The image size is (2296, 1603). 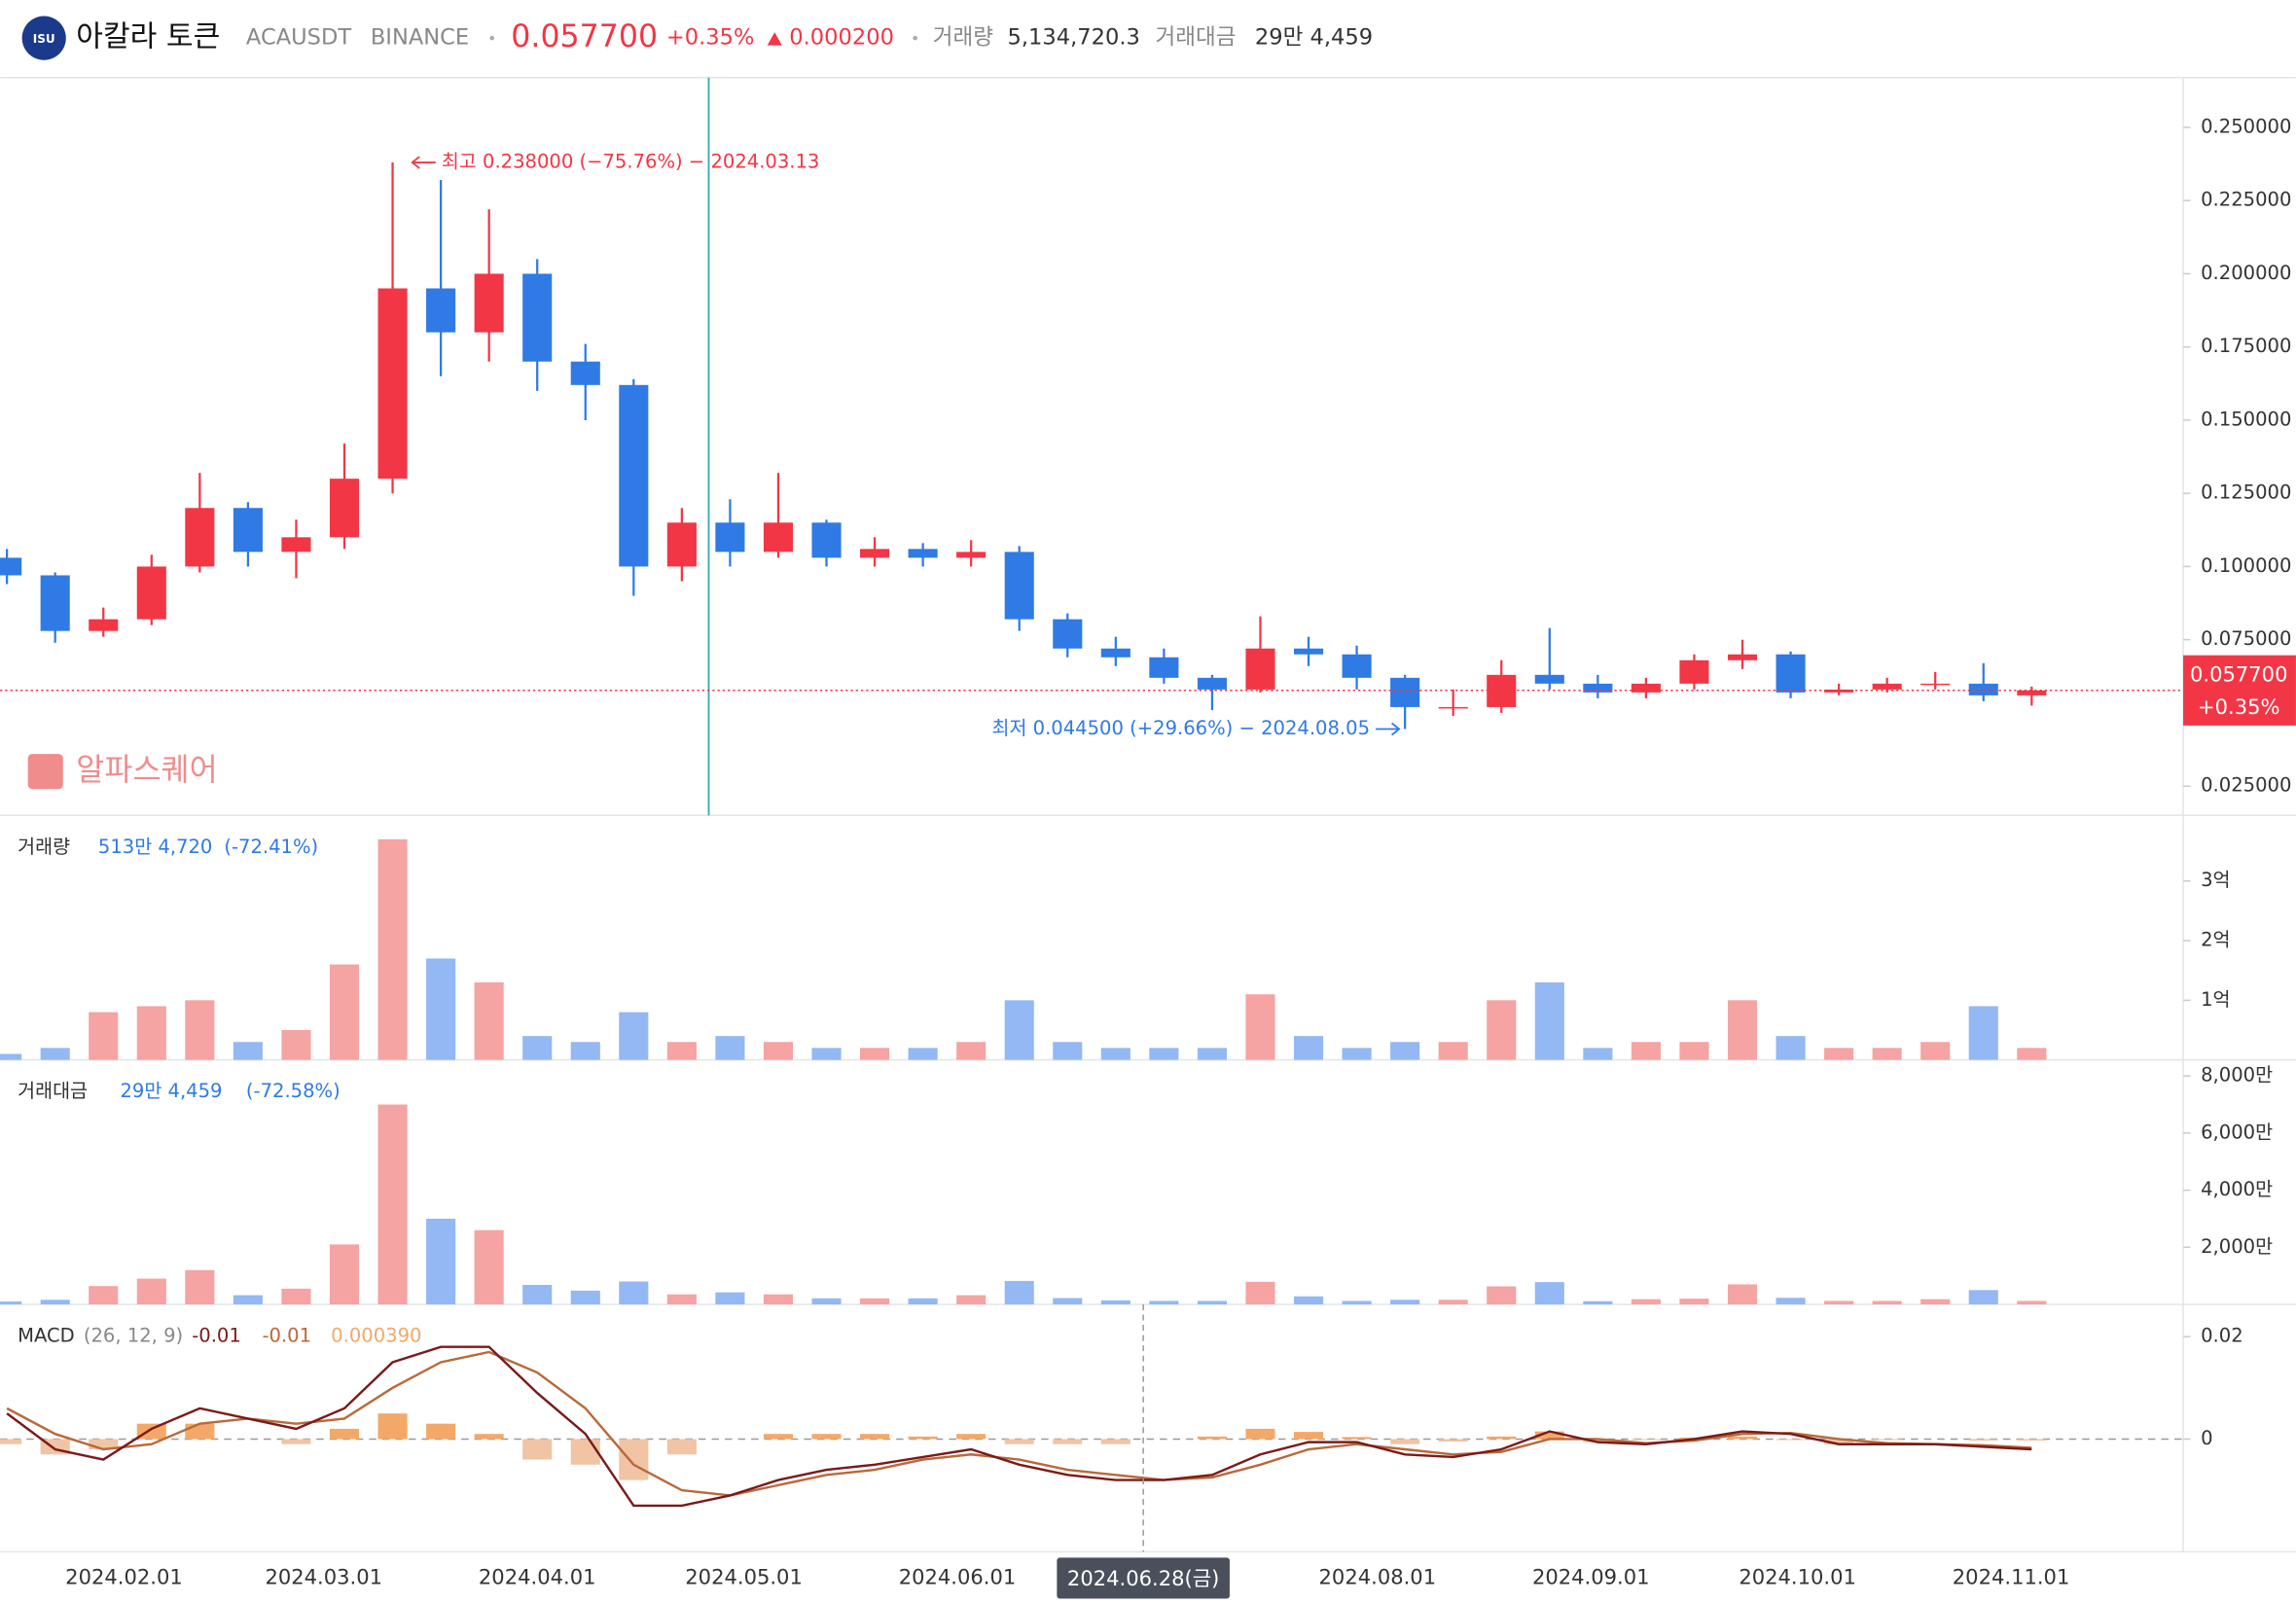 What do you see at coordinates (2237, 1075) in the screenshot?
I see `y-tick-label: 8,000만` at bounding box center [2237, 1075].